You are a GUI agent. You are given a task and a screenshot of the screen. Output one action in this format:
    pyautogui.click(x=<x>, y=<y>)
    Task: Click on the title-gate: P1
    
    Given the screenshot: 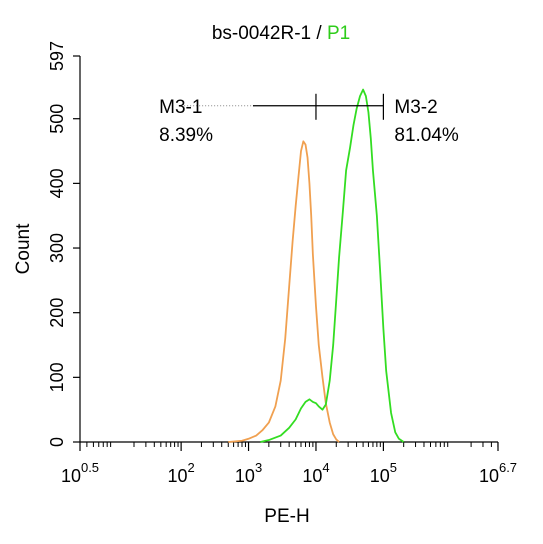 What is the action you would take?
    pyautogui.click(x=338, y=33)
    